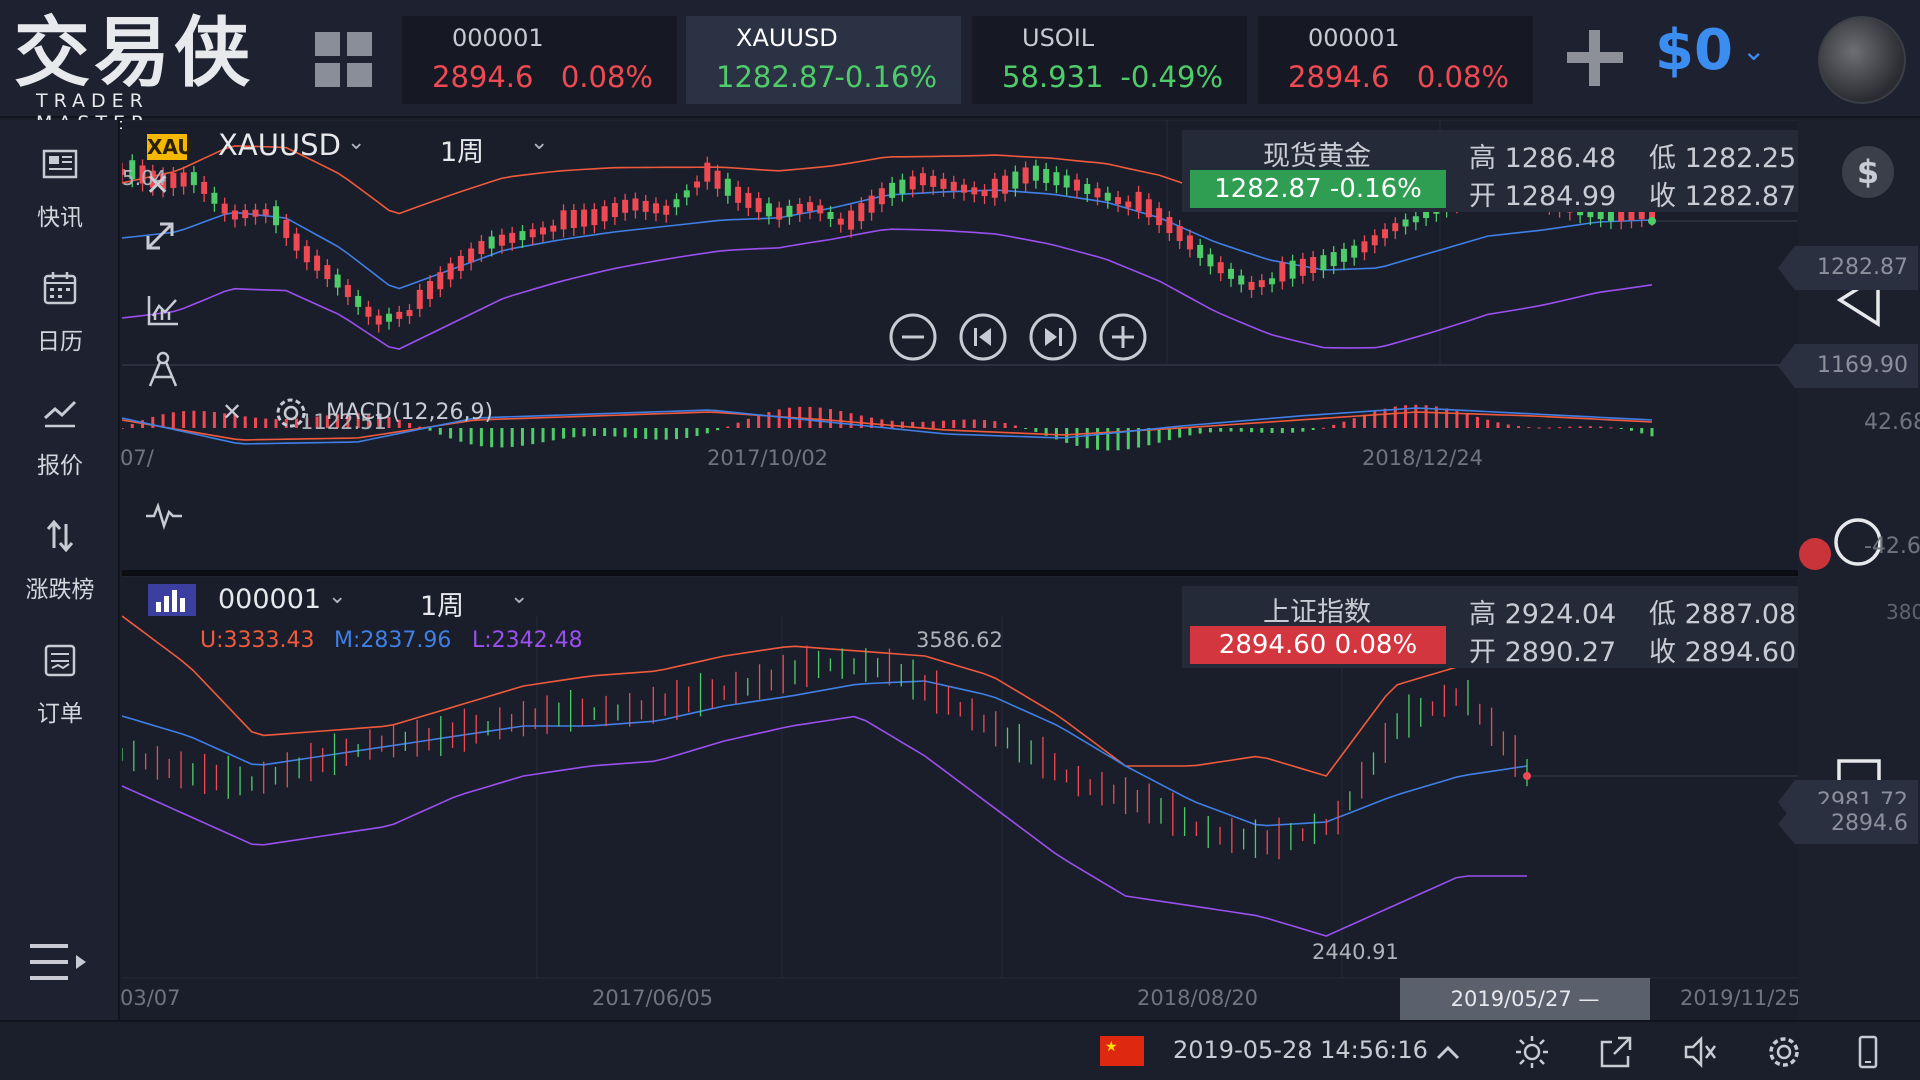 This screenshot has height=1080, width=1920. I want to click on zoom-out-button, so click(913, 337).